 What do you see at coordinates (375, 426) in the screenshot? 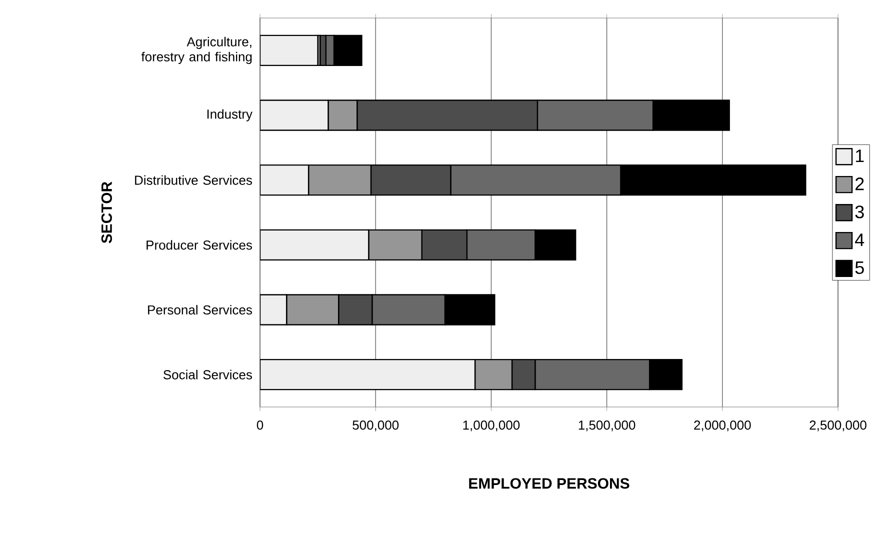
I see `x-tick-label: 500,000` at bounding box center [375, 426].